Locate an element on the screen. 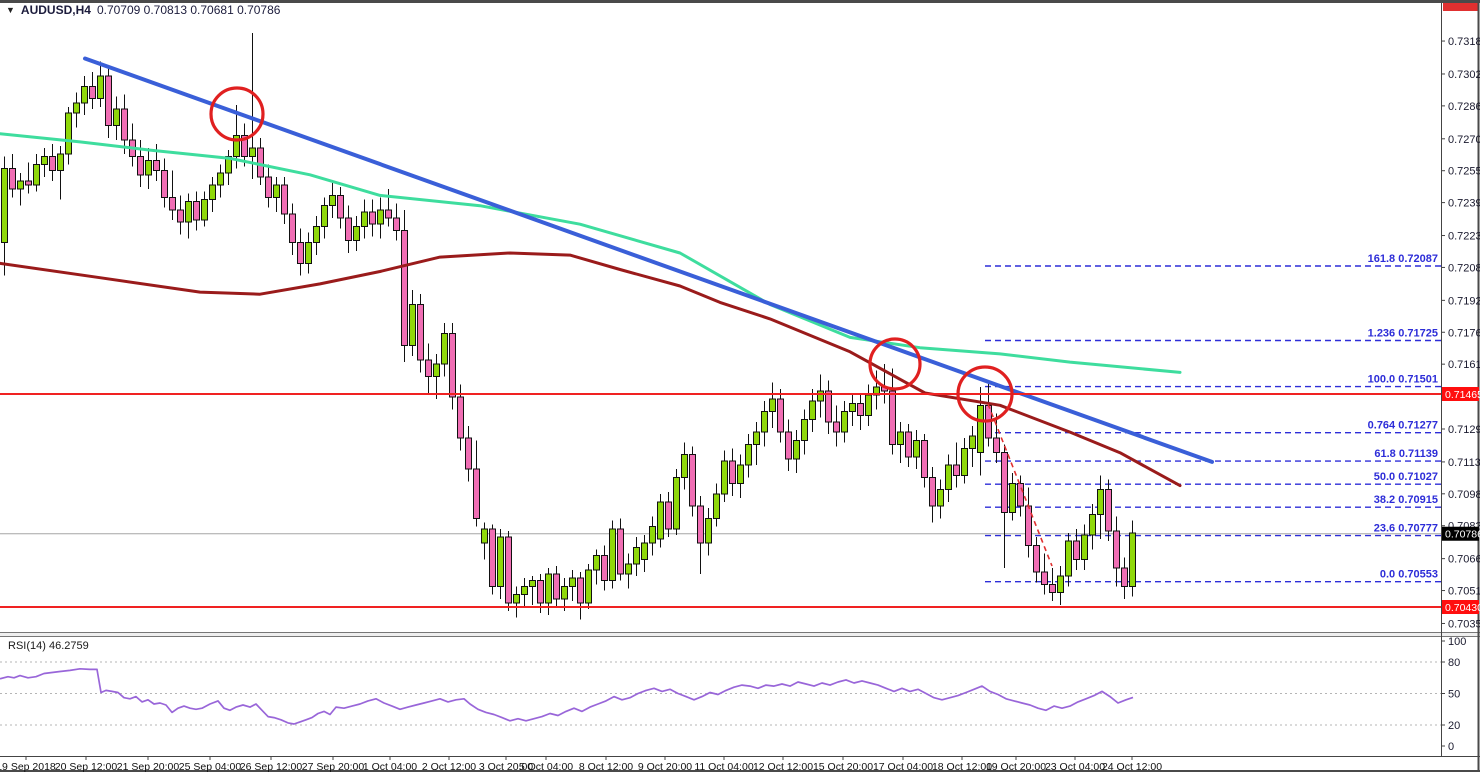 The image size is (1480, 772). fib-level-label: 0.0 0.70553 is located at coordinates (1409, 575).